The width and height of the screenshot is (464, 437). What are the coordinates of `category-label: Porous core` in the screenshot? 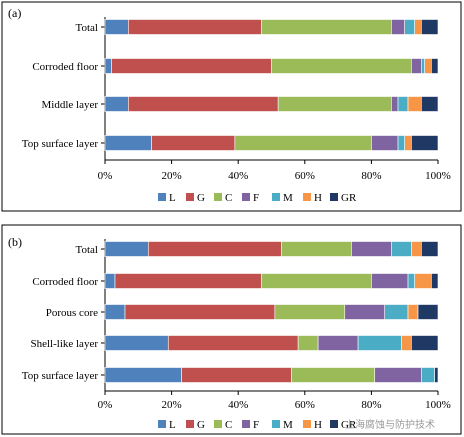 It's located at (72, 313).